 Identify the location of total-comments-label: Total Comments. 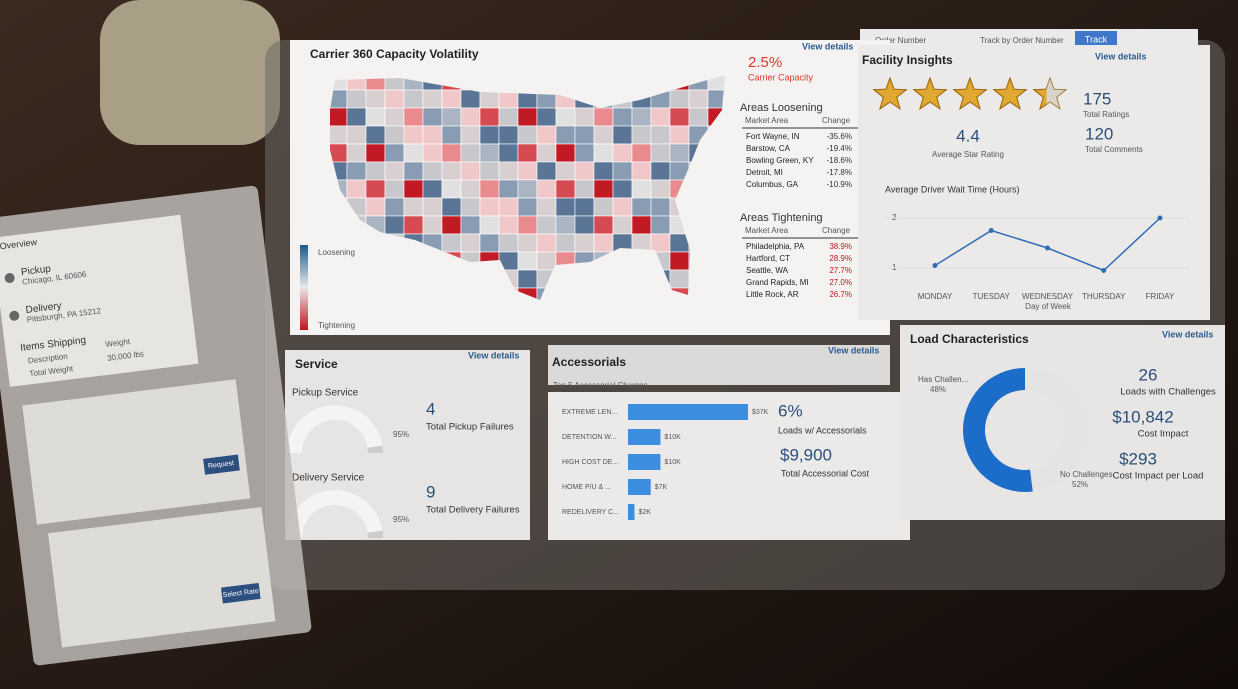
(1114, 149).